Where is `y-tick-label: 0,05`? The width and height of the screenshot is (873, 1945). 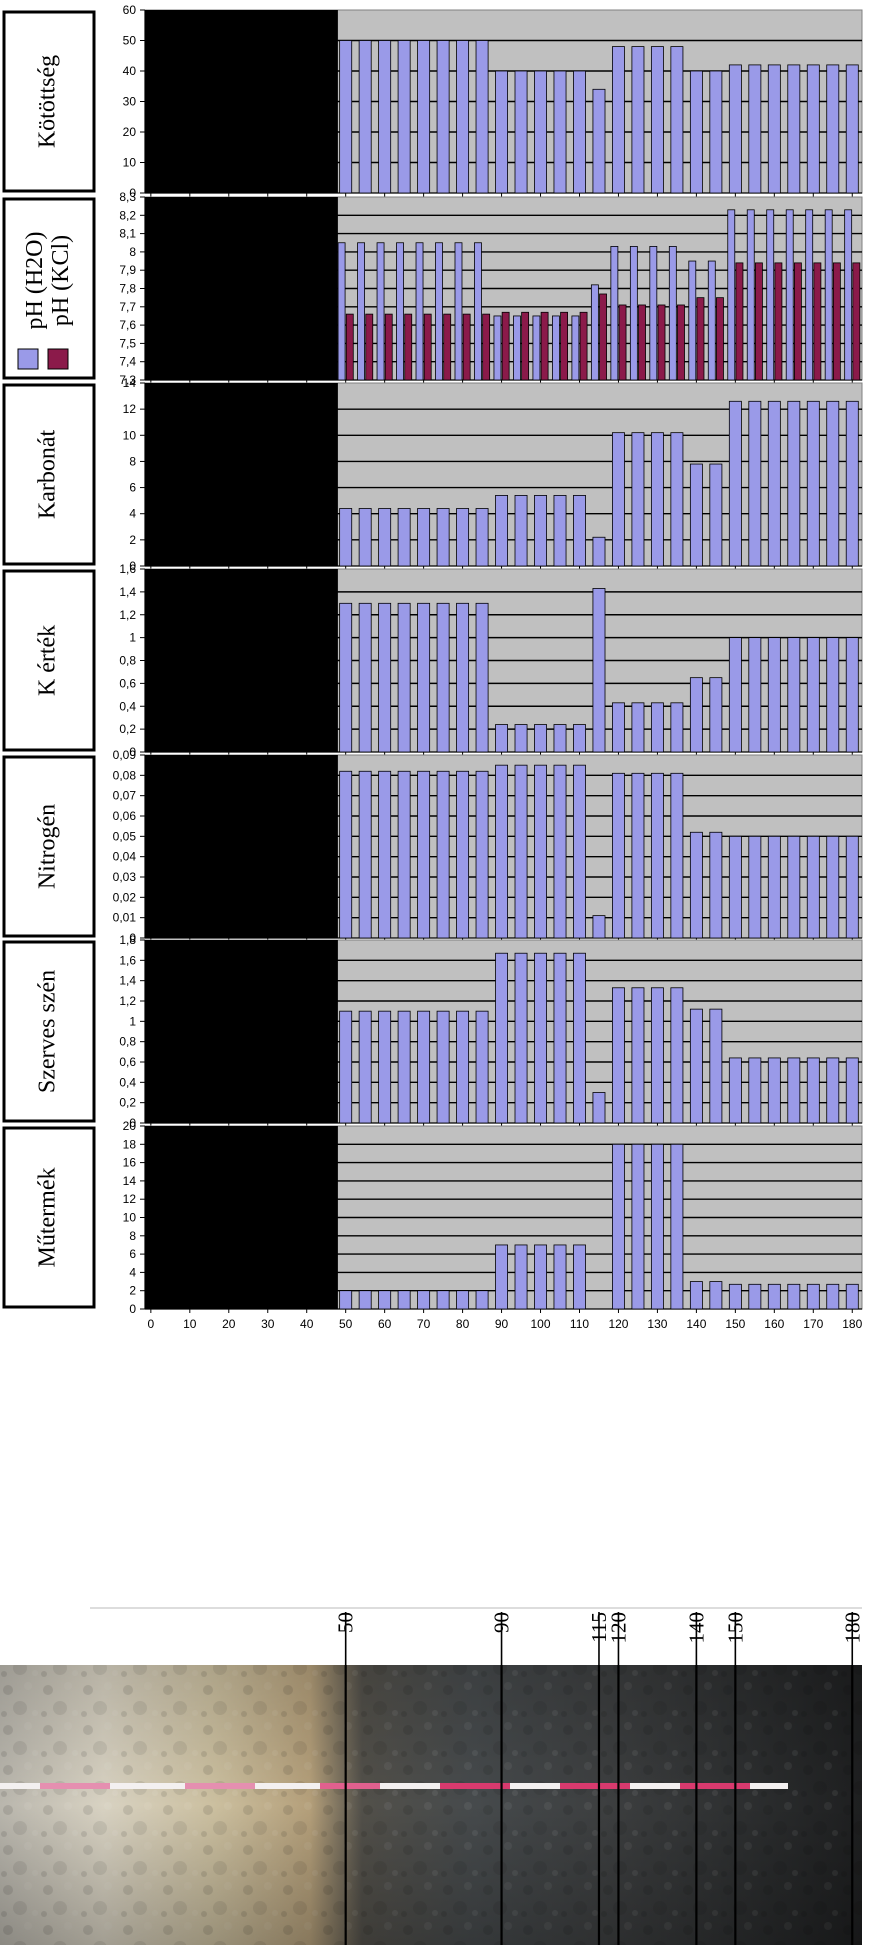 y-tick-label: 0,05 is located at coordinates (125, 836).